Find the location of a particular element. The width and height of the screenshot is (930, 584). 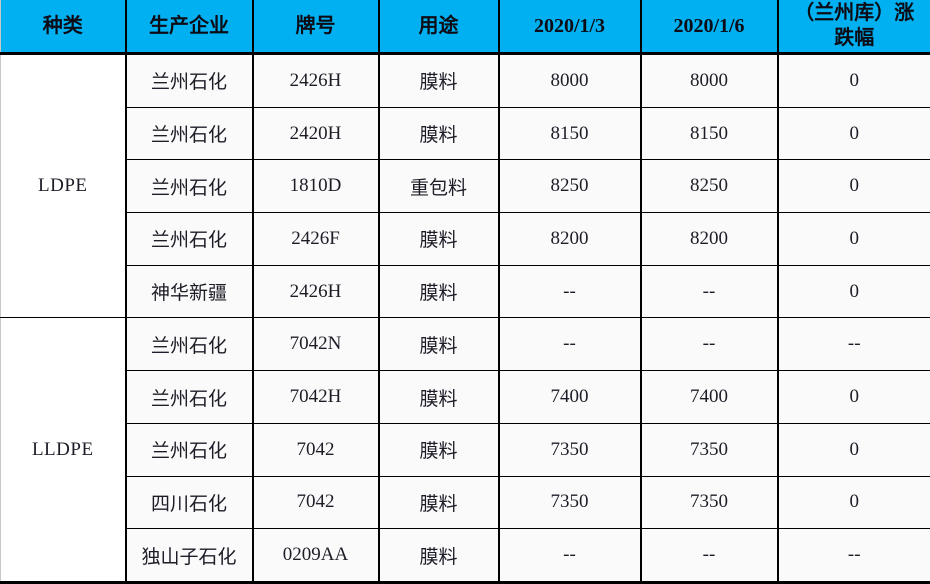

producer-cell: 独山子石化 is located at coordinates (189, 555).